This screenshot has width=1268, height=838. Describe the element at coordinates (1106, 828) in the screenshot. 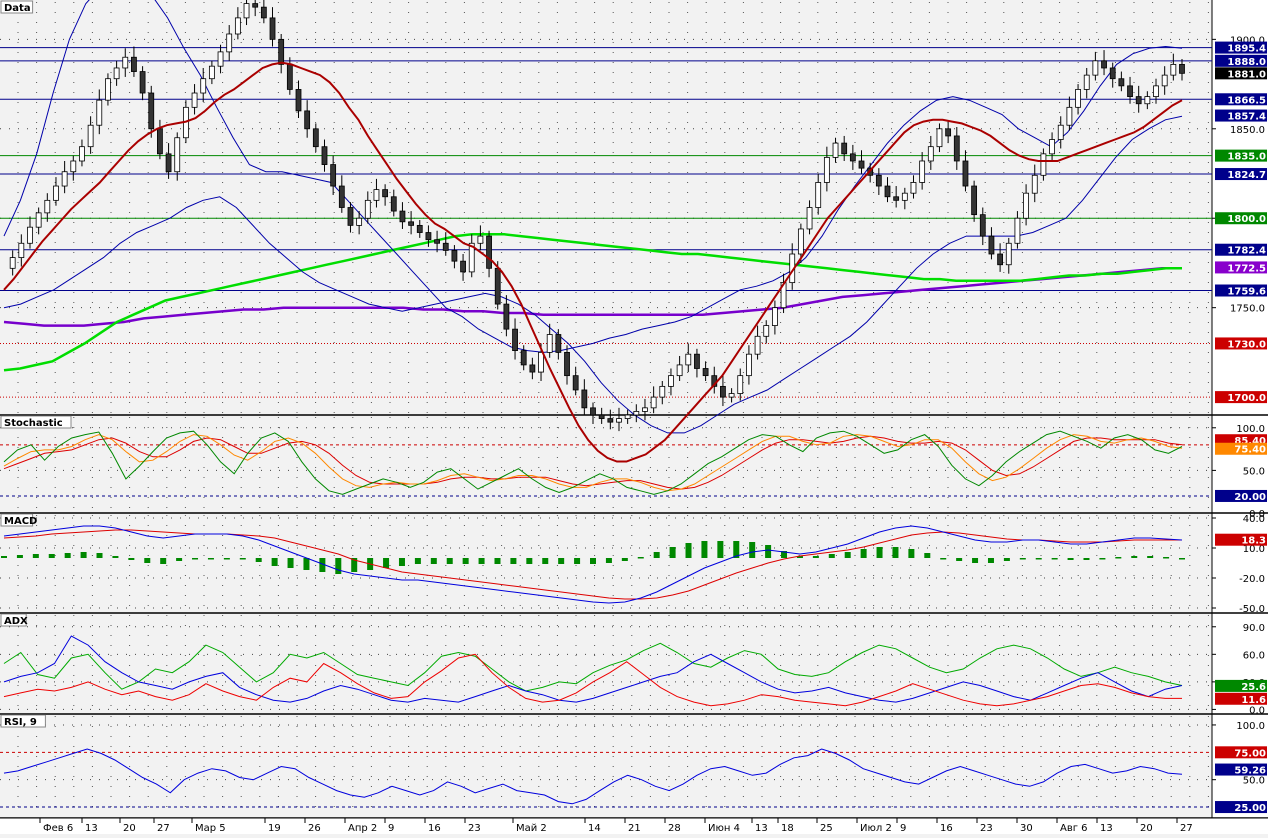

I see `x-tick-label-25: 13` at that location.